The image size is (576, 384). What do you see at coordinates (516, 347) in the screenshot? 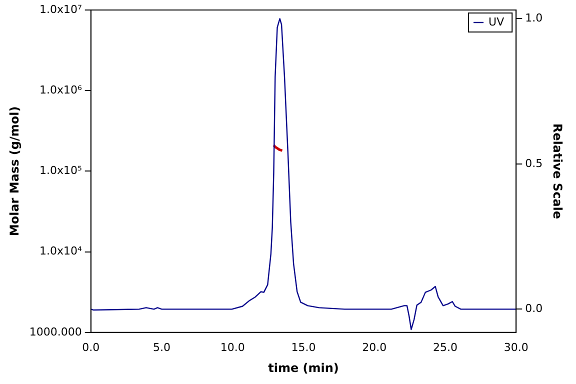
I see `x-tick-label: 30.0` at bounding box center [516, 347].